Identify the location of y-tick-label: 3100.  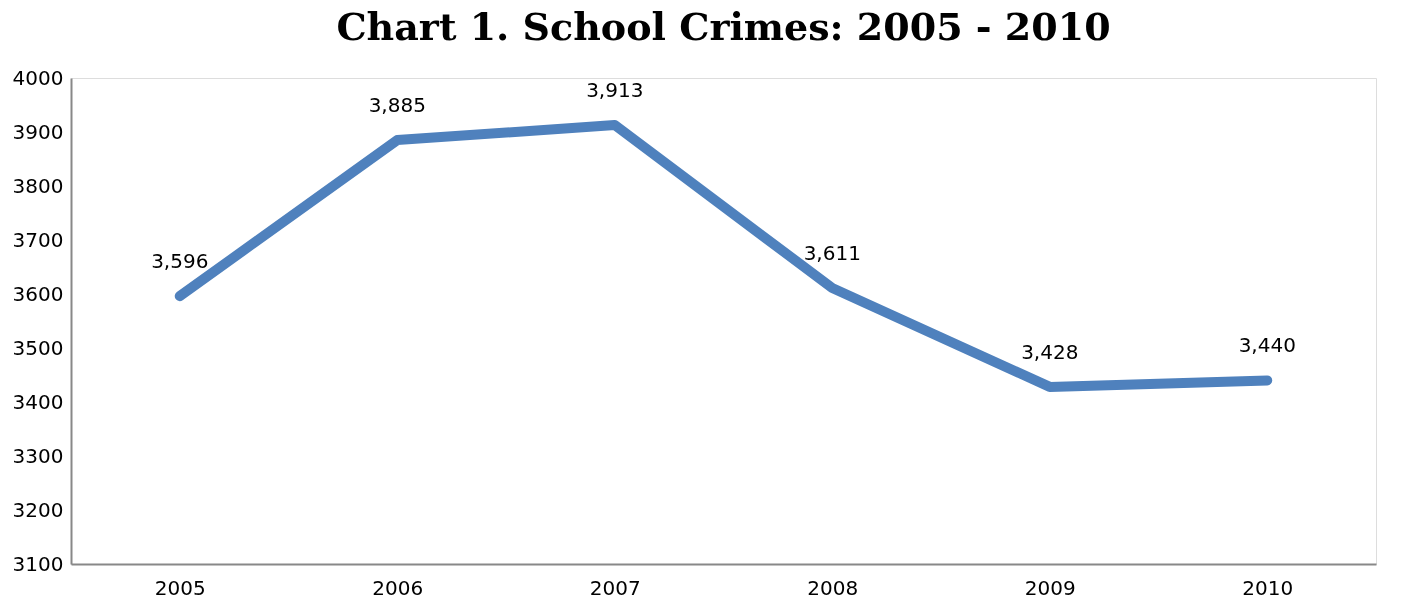
(38, 563).